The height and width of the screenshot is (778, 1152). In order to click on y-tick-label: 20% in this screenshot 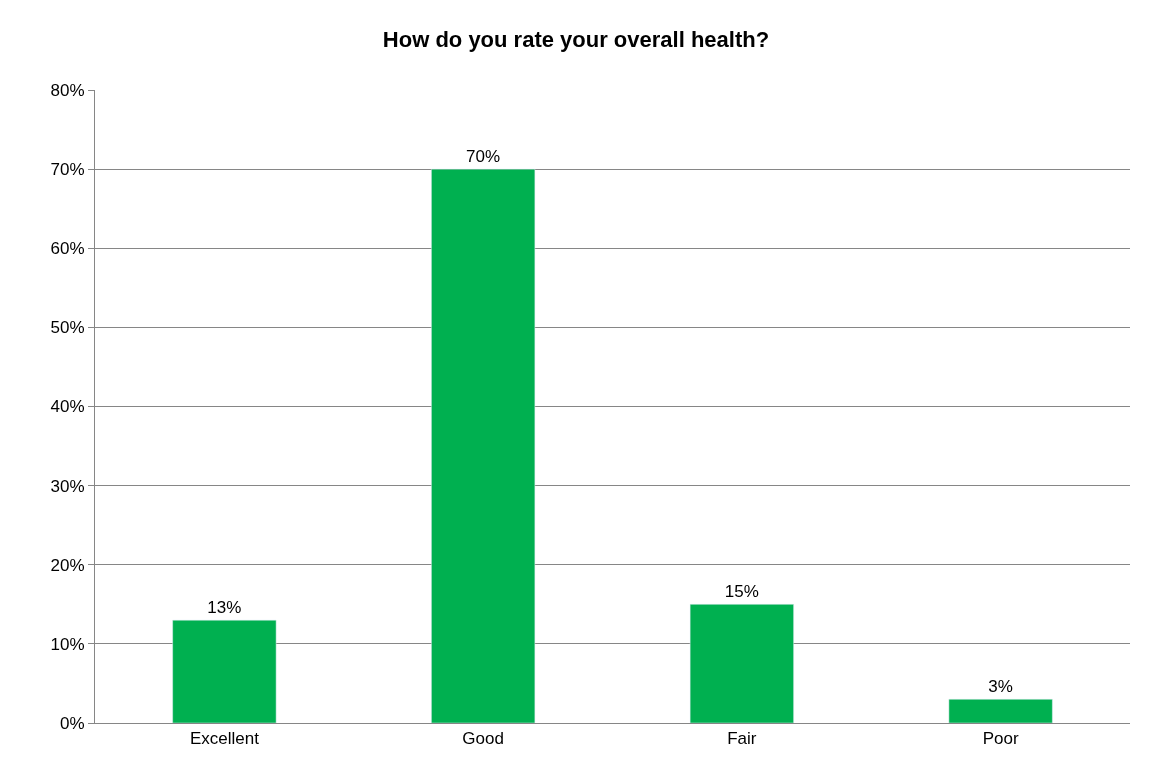, I will do `click(67, 565)`.